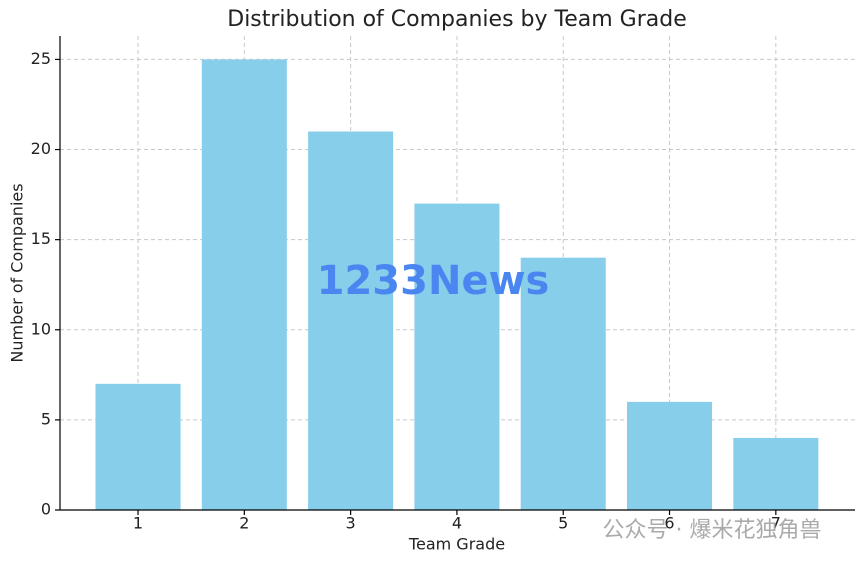 The width and height of the screenshot is (865, 565). Describe the element at coordinates (41, 328) in the screenshot. I see `y-tick-label: 10` at that location.